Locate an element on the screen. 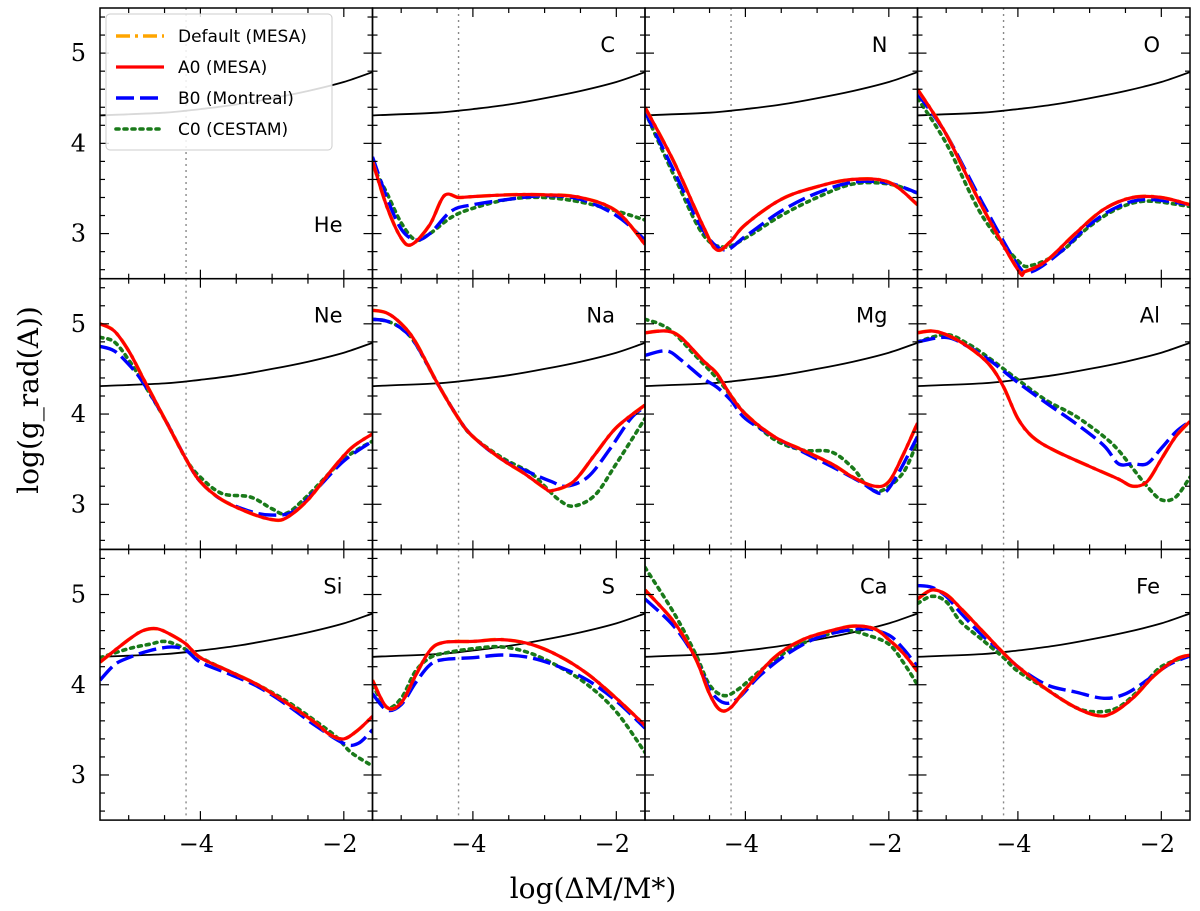 Image resolution: width=1200 pixels, height=911 pixels. element-label: Fe is located at coordinates (1148, 586).